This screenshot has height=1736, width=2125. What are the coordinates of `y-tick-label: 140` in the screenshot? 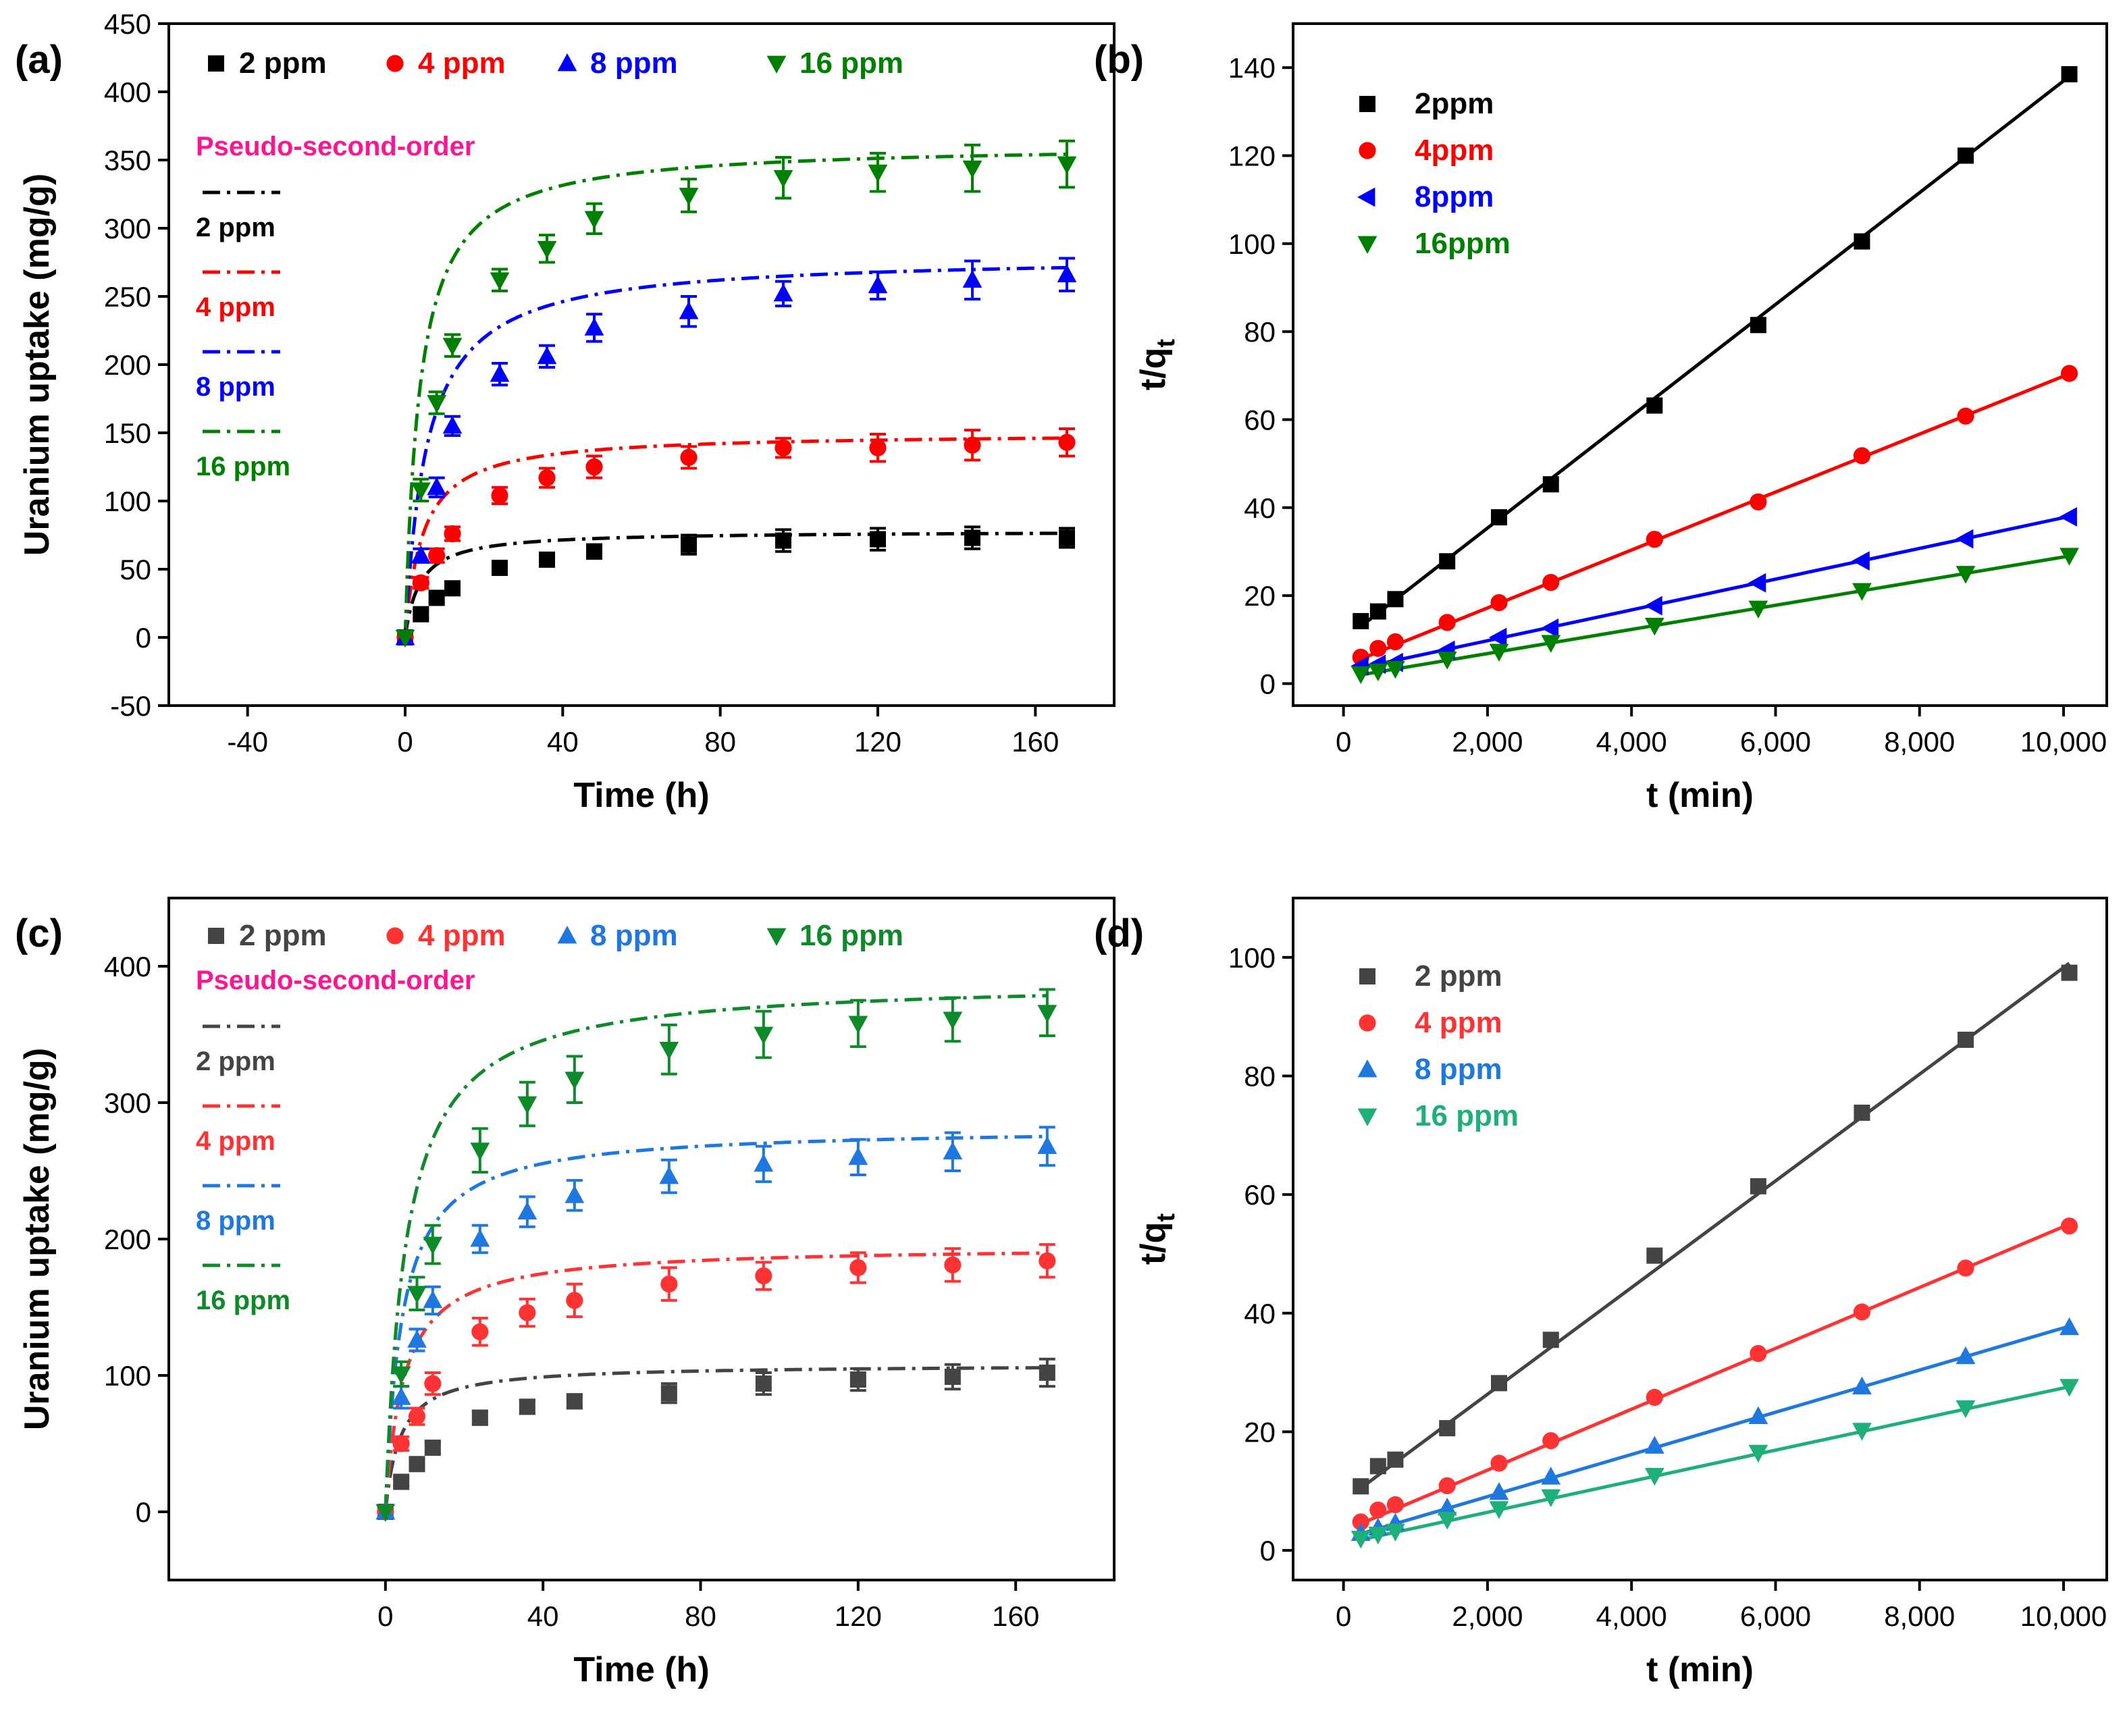 It's located at (1252, 68).